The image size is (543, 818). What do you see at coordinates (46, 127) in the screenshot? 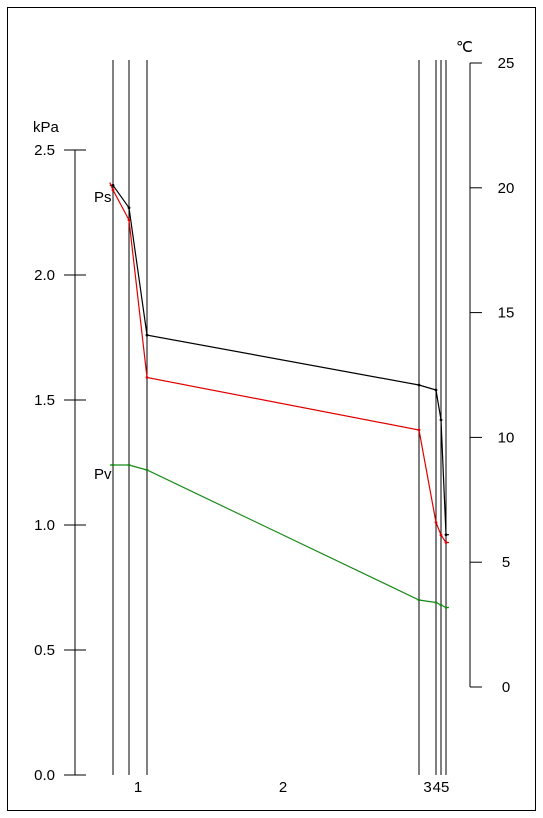
I see `left-axis-unit: kPa` at bounding box center [46, 127].